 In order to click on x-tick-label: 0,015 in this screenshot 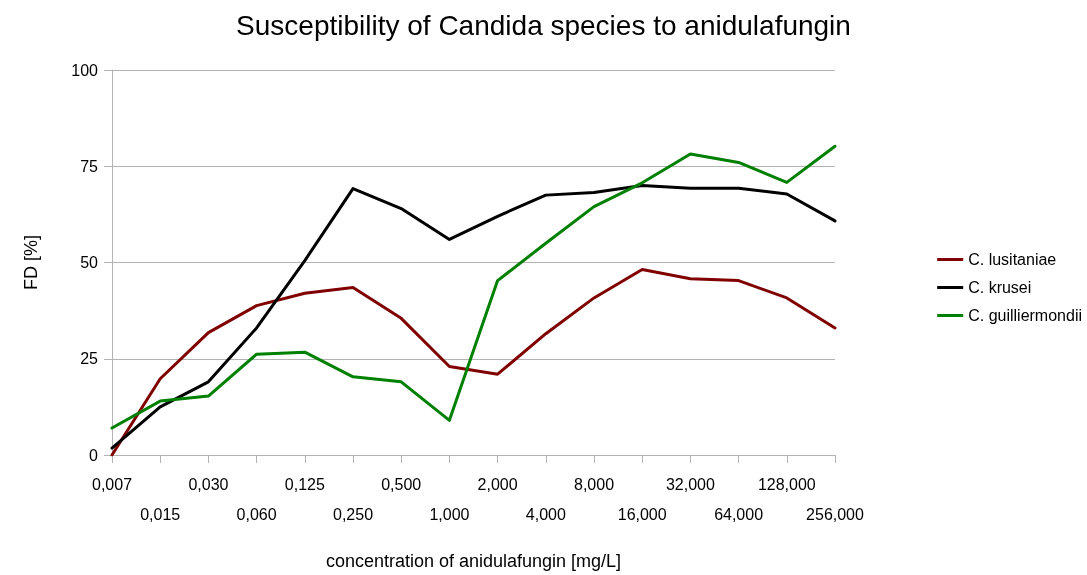, I will do `click(160, 514)`.